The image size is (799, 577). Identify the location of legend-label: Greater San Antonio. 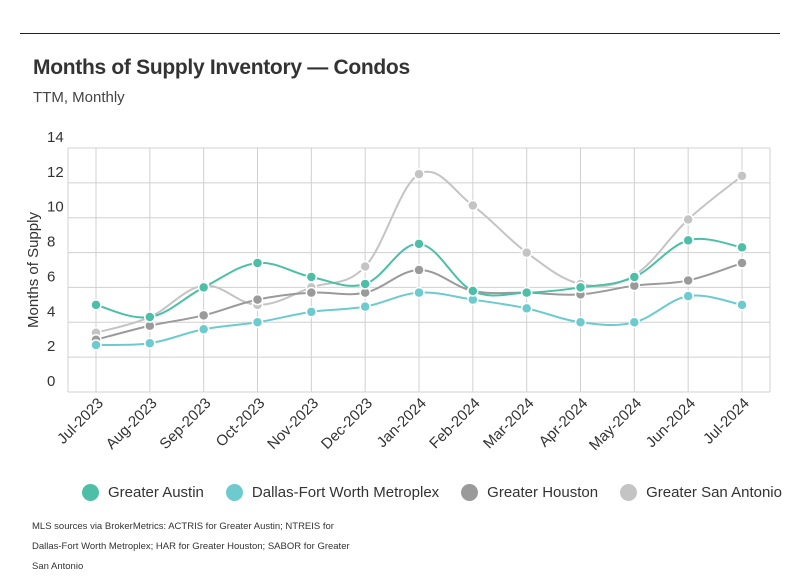
(714, 492).